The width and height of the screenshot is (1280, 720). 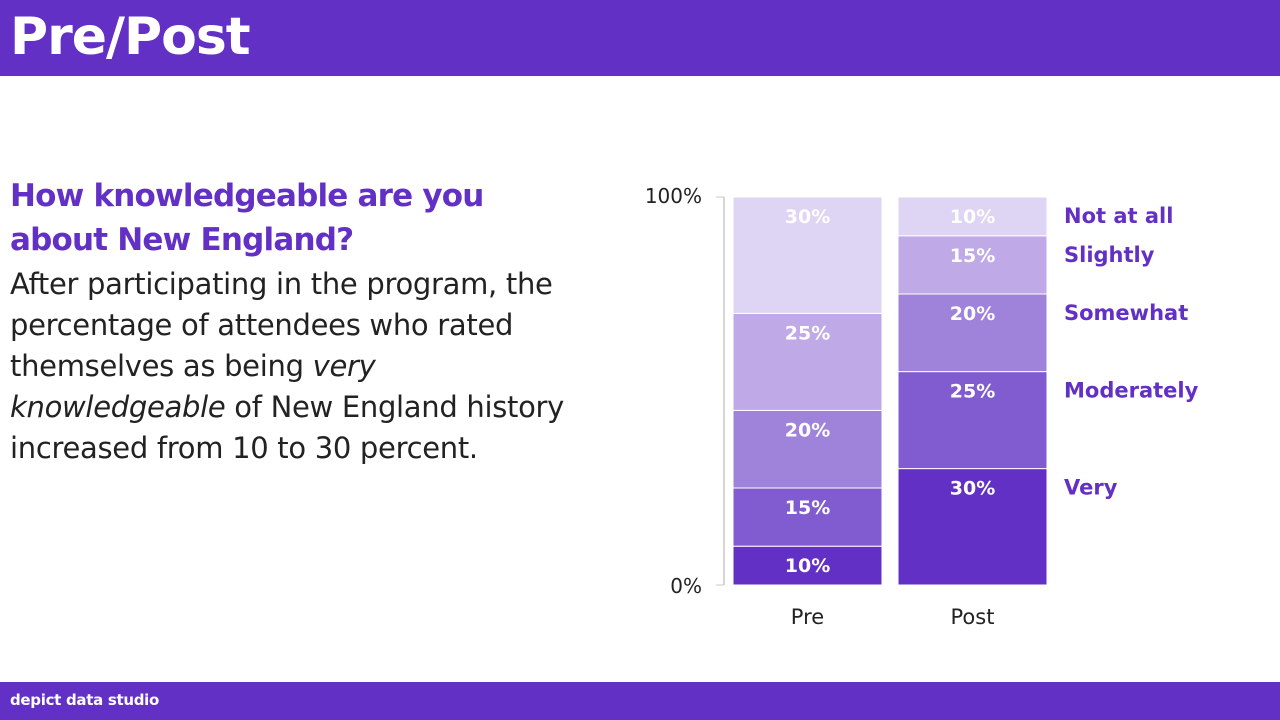 What do you see at coordinates (1126, 313) in the screenshot?
I see `legend-label: Somewhat` at bounding box center [1126, 313].